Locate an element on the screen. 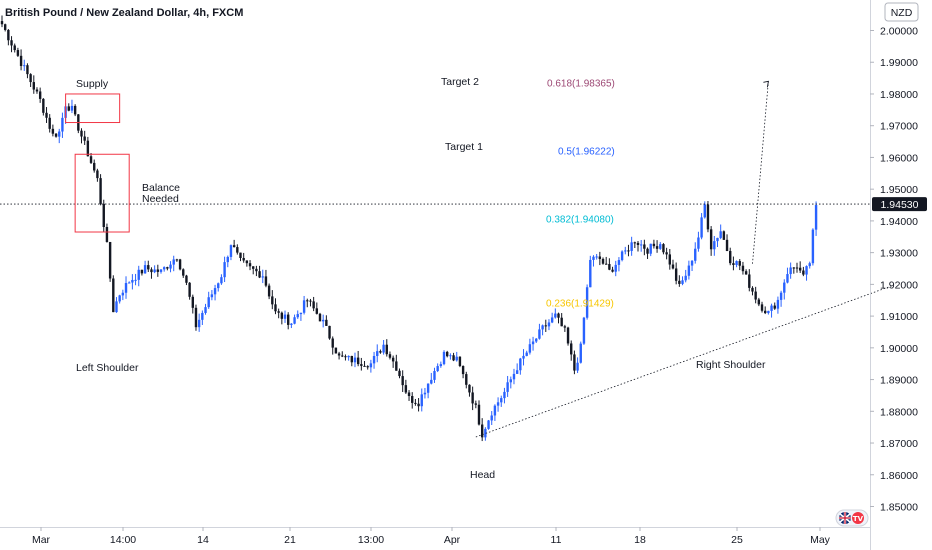  x-tick-label: Apr is located at coordinates (452, 540).